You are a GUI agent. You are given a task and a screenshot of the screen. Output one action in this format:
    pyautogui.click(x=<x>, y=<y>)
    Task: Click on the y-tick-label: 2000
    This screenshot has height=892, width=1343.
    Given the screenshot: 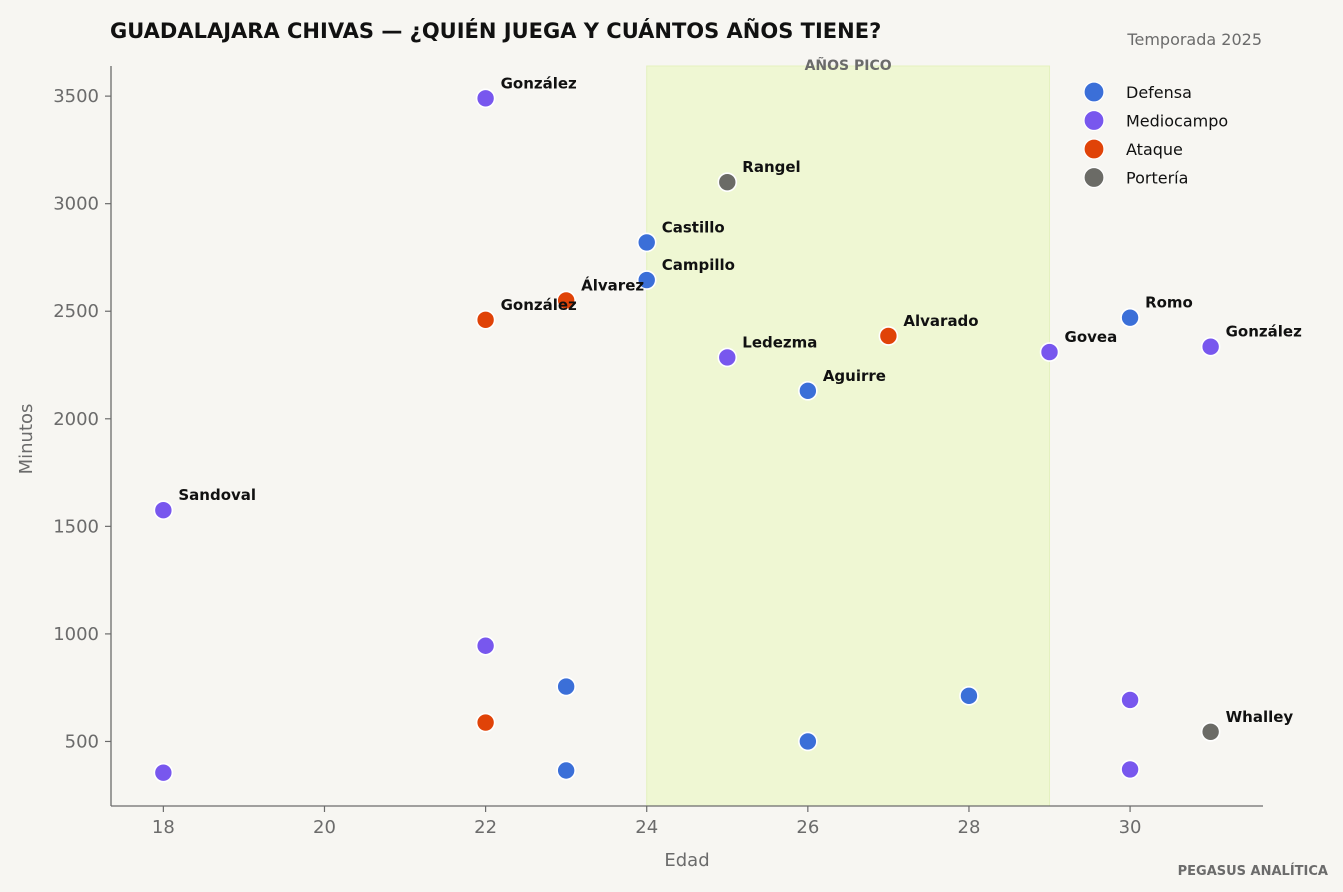 What is the action you would take?
    pyautogui.click(x=76, y=419)
    